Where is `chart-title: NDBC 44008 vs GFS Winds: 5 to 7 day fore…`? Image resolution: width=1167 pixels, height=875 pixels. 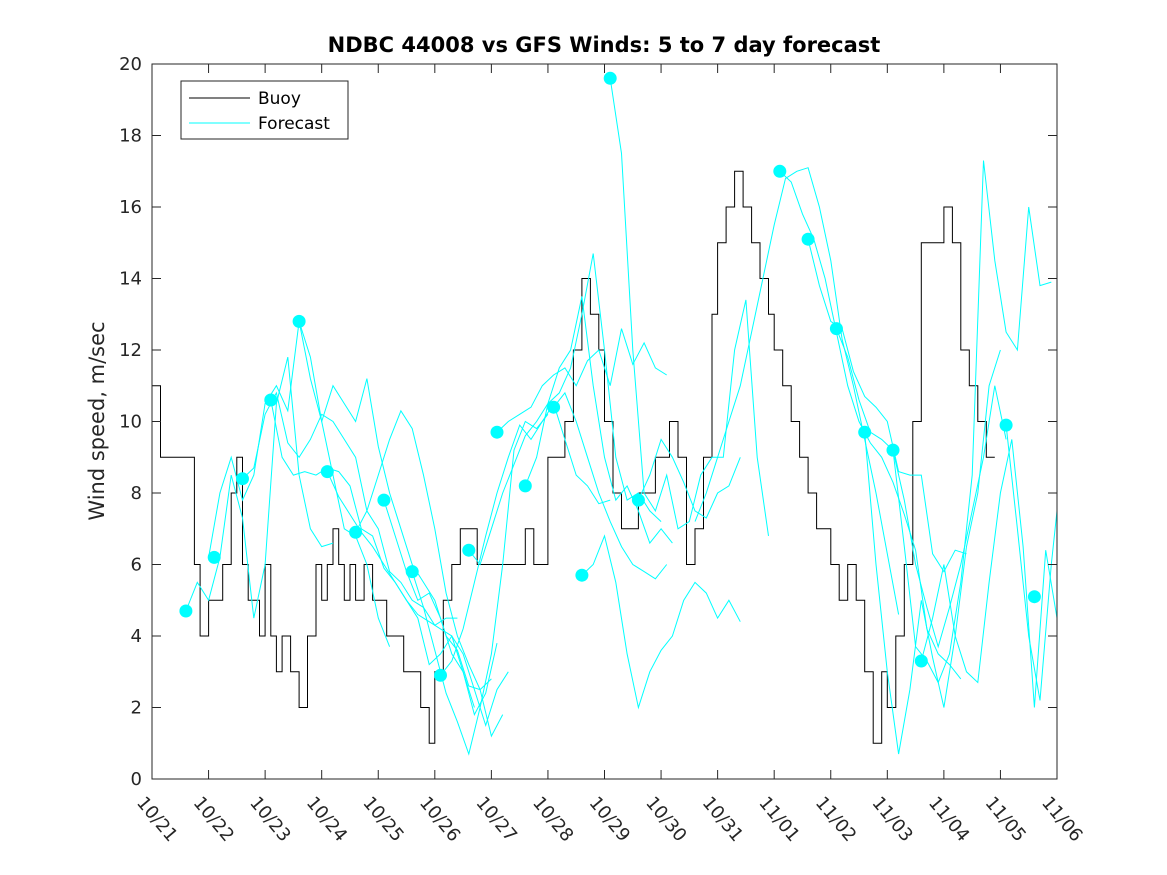
chart-title: NDBC 44008 vs GFS Winds: 5 to 7 day fore… is located at coordinates (604, 45).